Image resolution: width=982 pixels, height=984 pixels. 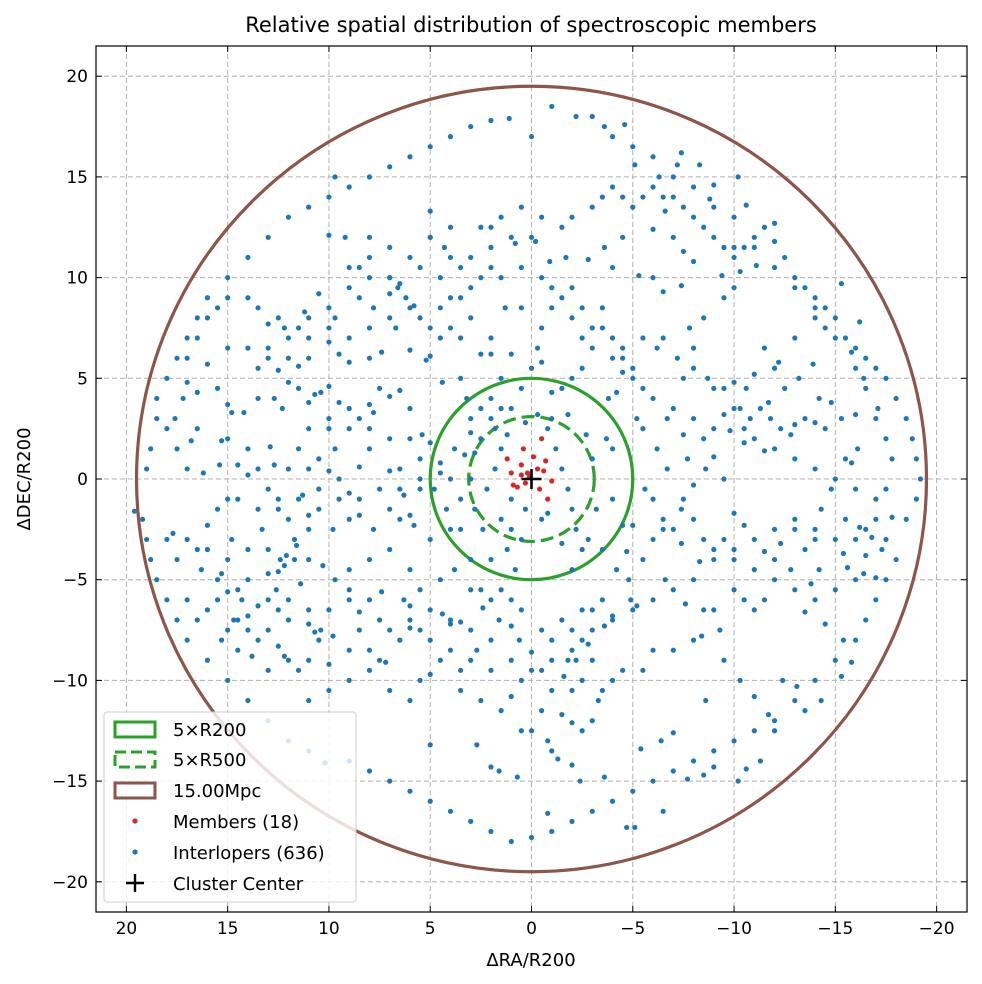 I want to click on legend-label-mpc: 15.00Mpc, so click(x=217, y=791).